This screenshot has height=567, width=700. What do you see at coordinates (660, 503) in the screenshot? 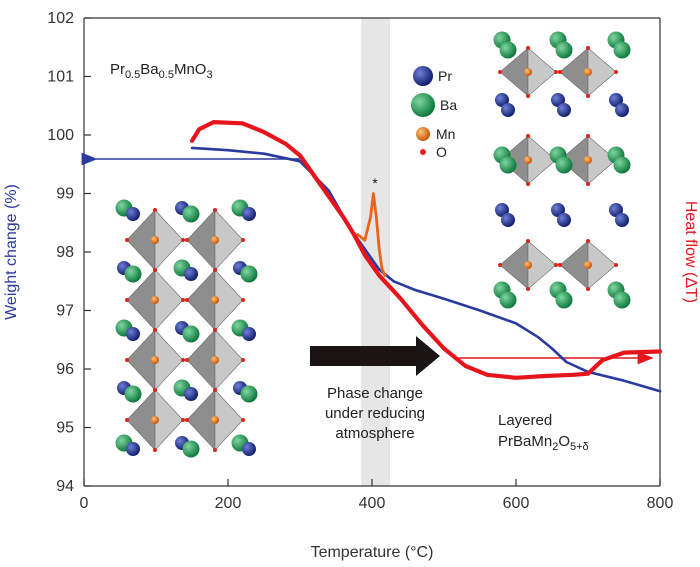
I see `x-tick-label: 800` at bounding box center [660, 503].